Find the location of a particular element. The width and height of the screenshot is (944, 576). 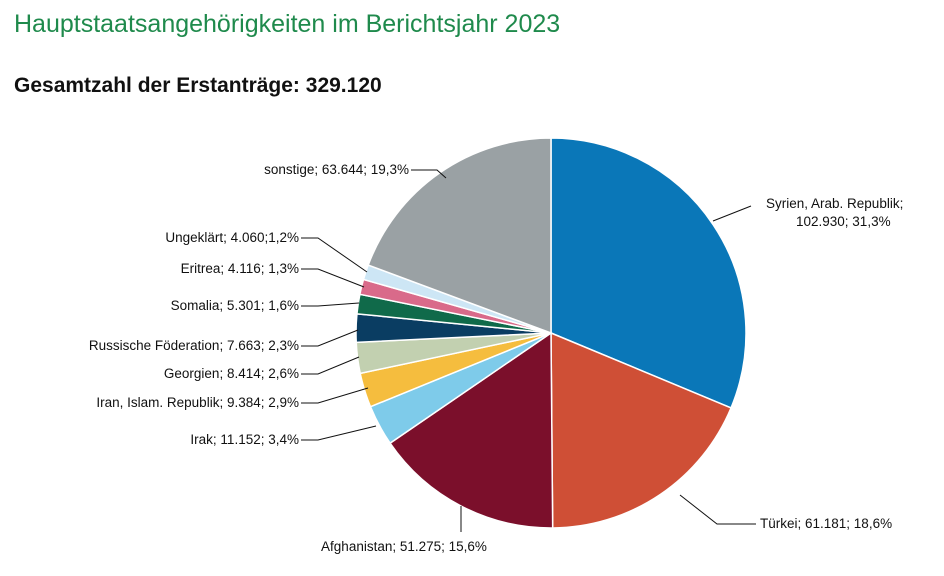

pie-slice-türkei is located at coordinates (641, 430).